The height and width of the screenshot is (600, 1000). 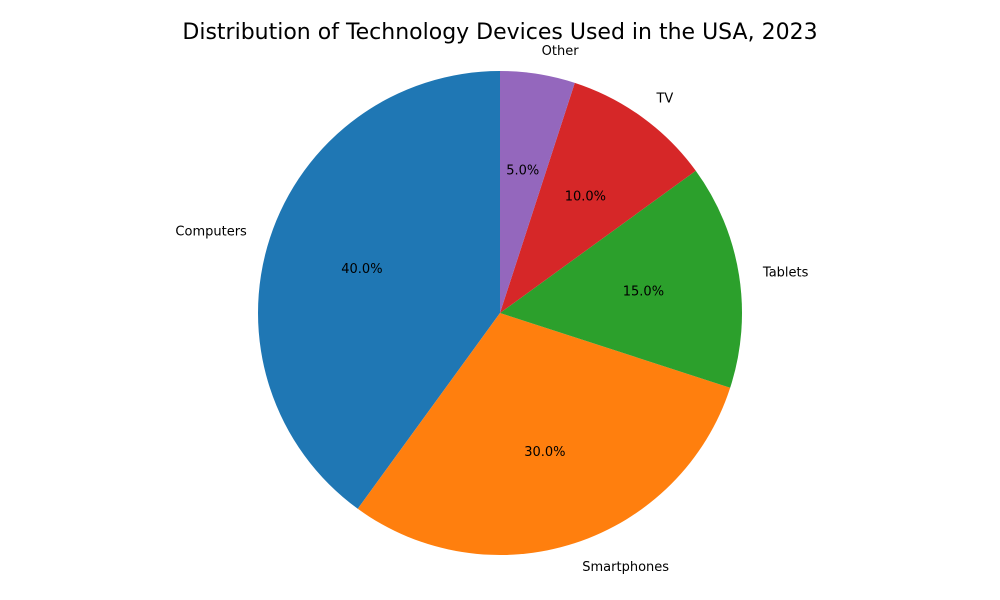 What do you see at coordinates (537, 192) in the screenshot?
I see `pie-slice-other` at bounding box center [537, 192].